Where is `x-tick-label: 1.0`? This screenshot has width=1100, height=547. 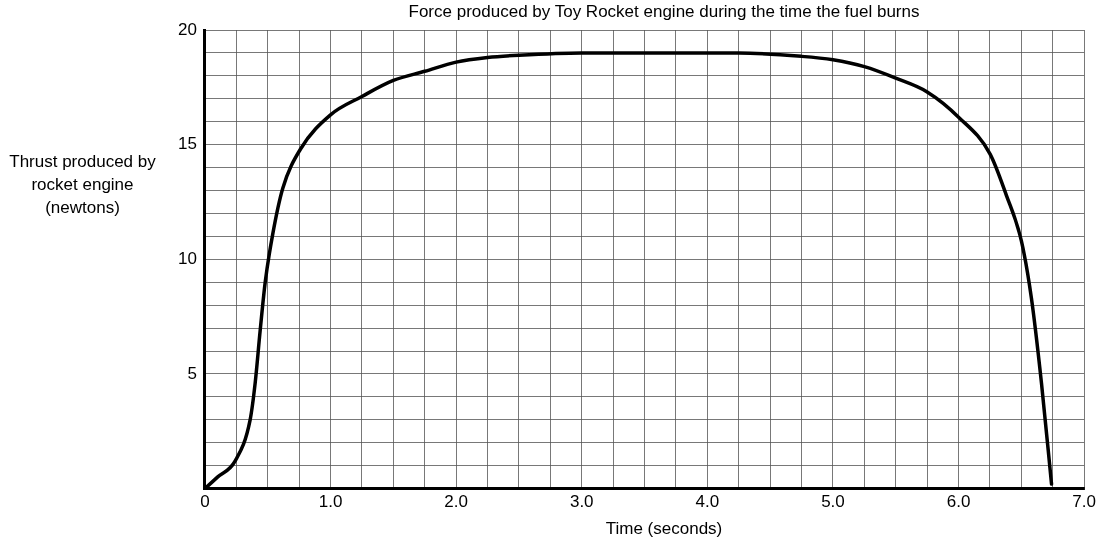 x-tick-label: 1.0 is located at coordinates (330, 502).